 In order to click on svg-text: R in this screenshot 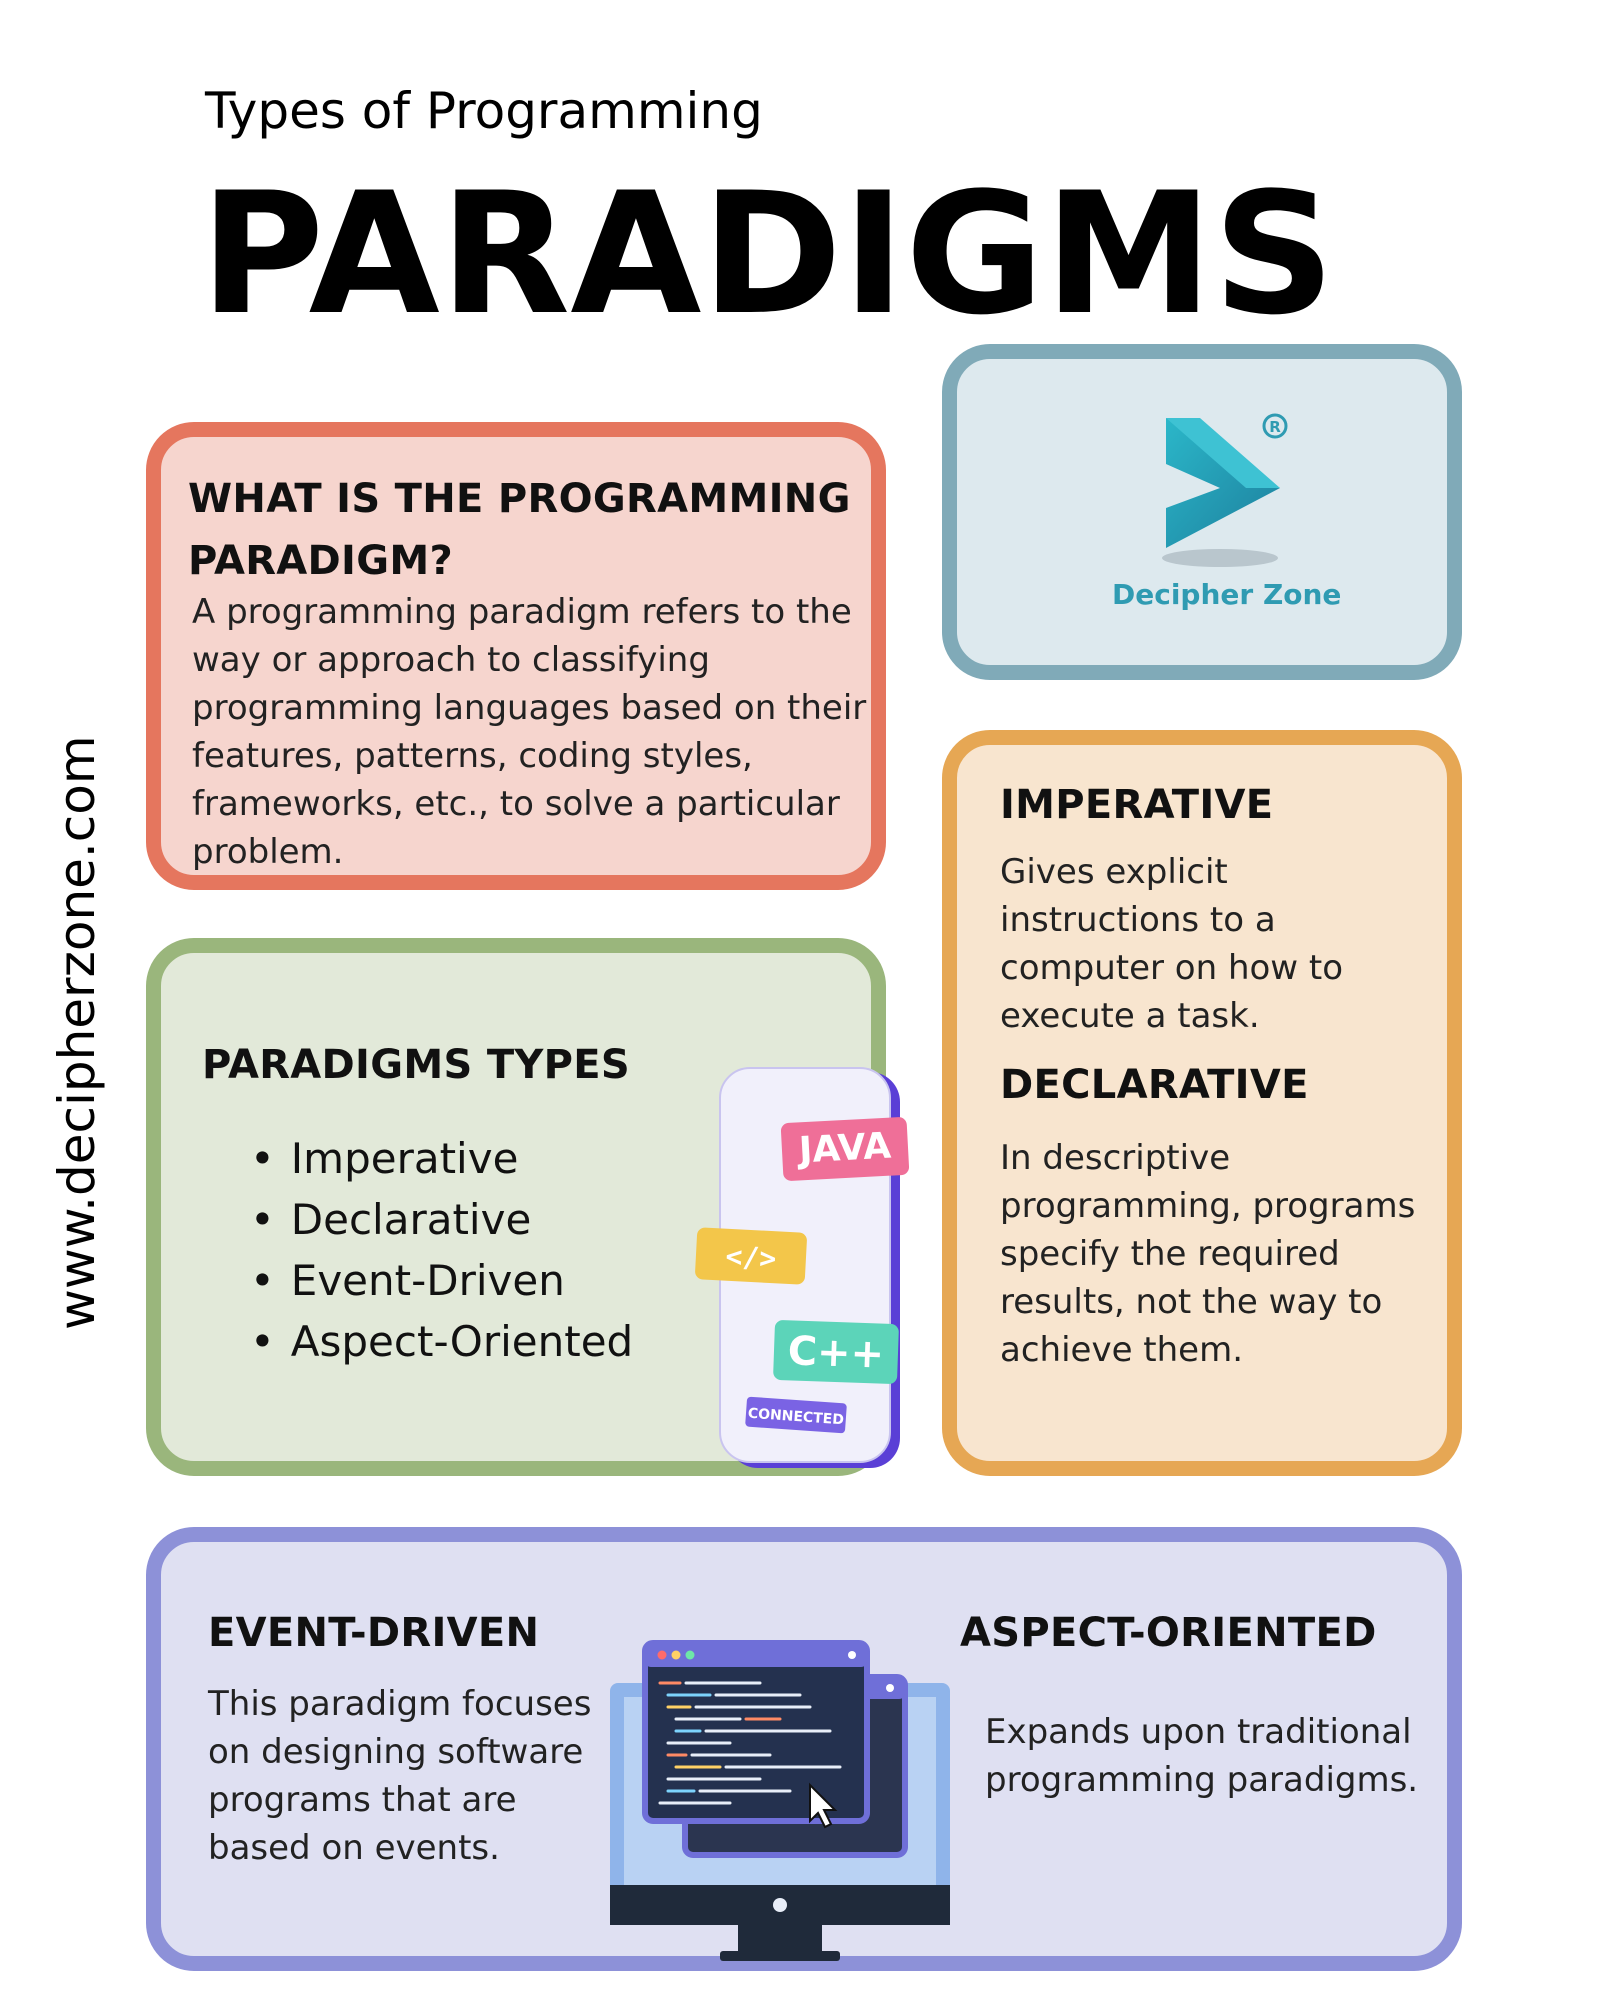, I will do `click(1275, 427)`.